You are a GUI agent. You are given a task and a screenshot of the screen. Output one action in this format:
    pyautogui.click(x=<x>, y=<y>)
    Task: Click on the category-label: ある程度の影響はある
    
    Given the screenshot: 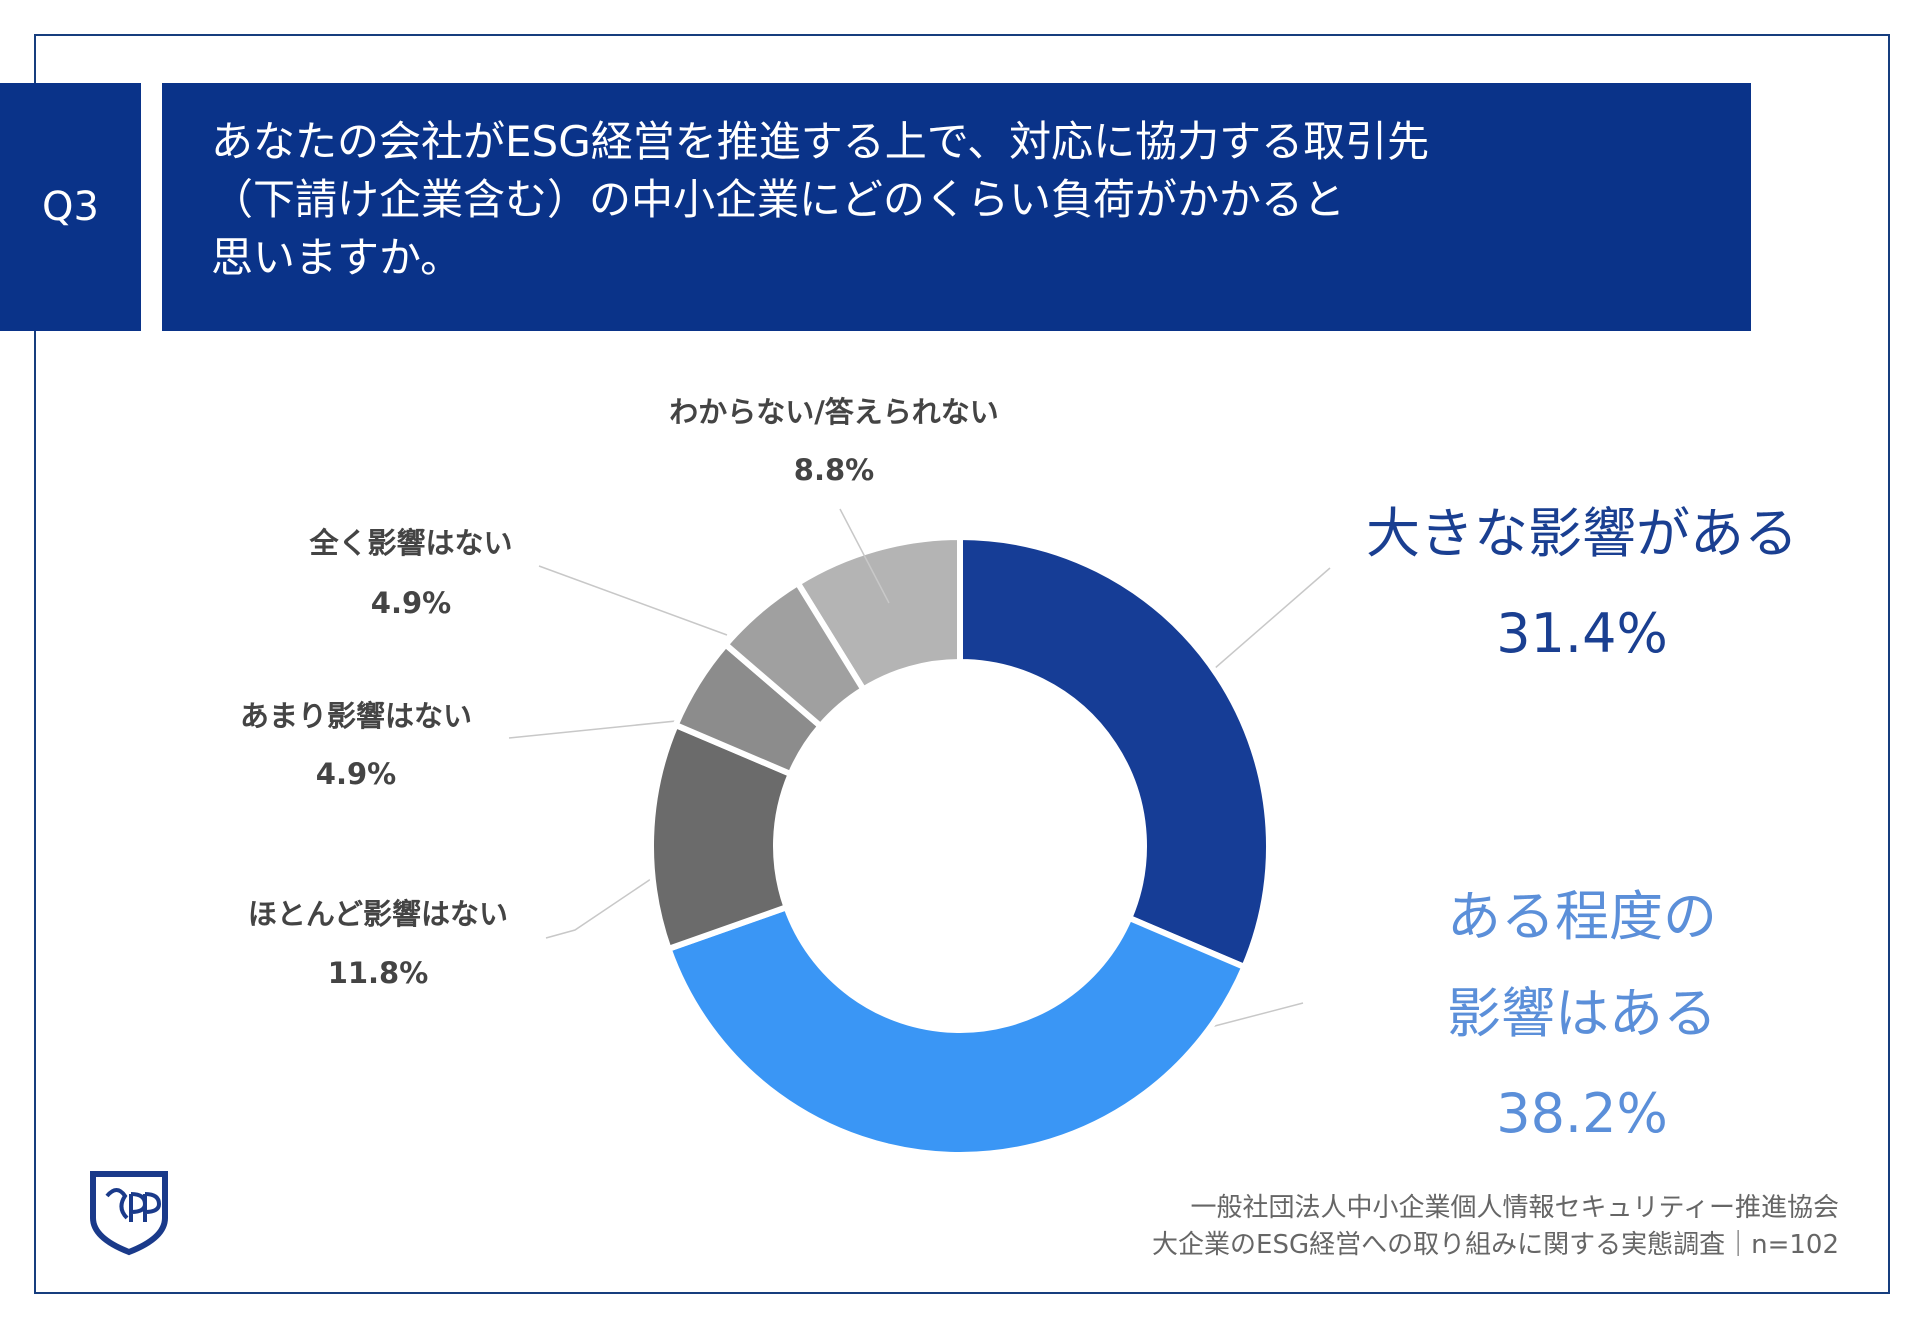 What is the action you would take?
    pyautogui.click(x=1582, y=965)
    